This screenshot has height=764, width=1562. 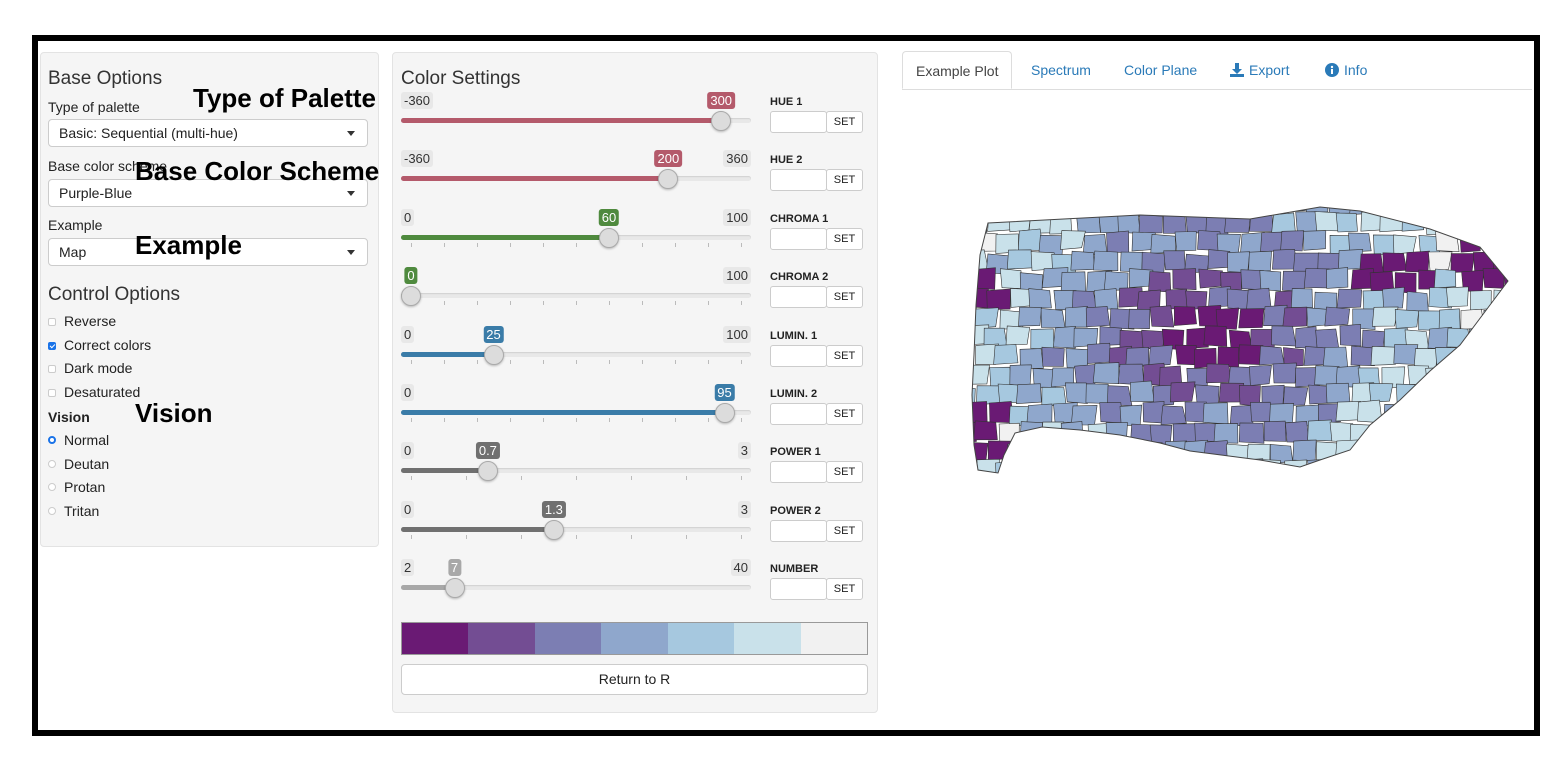 What do you see at coordinates (576, 534) in the screenshot?
I see `slider-power-2: 0 3 1.3` at bounding box center [576, 534].